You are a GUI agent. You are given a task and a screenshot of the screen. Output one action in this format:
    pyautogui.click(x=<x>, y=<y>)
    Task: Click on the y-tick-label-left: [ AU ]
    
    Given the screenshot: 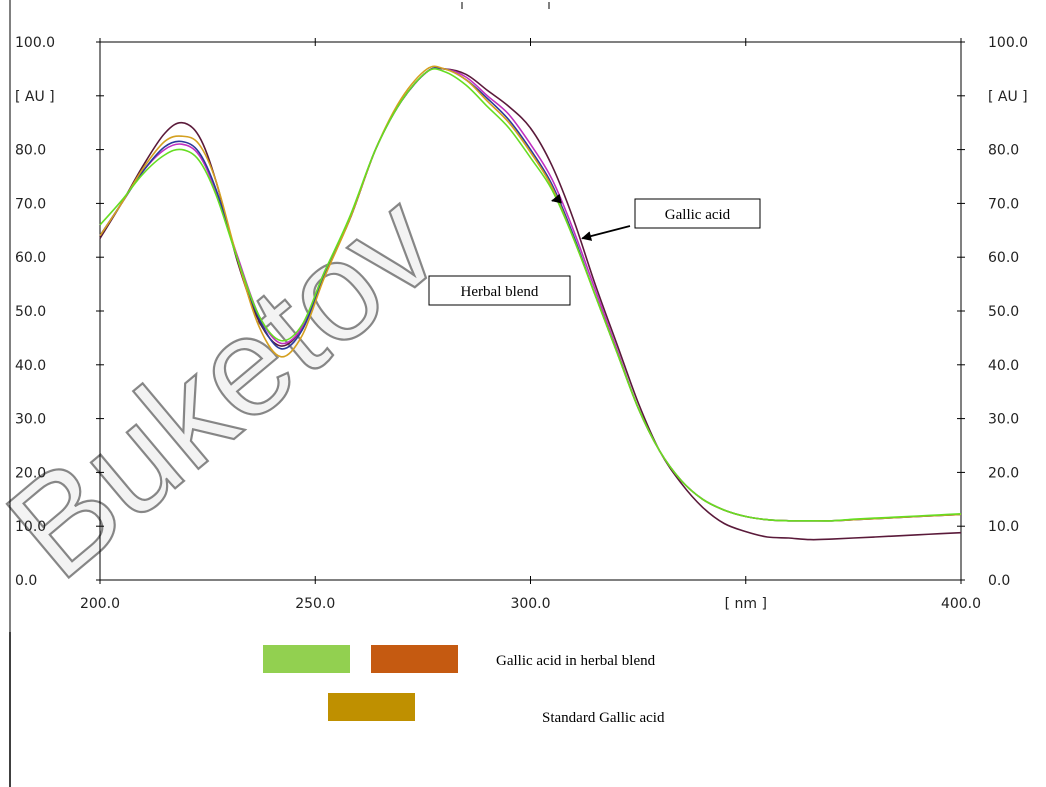 What is the action you would take?
    pyautogui.click(x=35, y=97)
    